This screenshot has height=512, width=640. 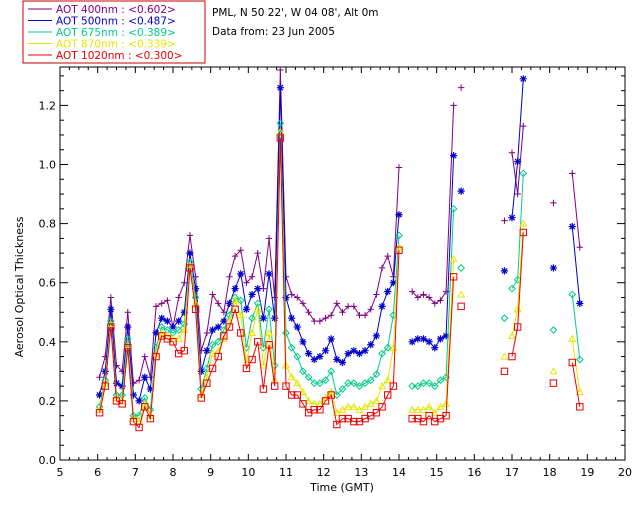 I want to click on x-tick-label: 18, so click(x=550, y=472).